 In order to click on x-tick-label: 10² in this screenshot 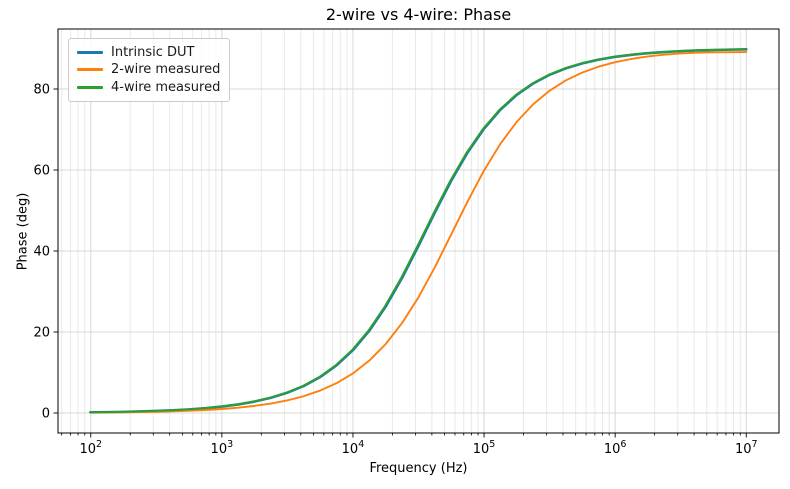, I will do `click(90, 448)`.